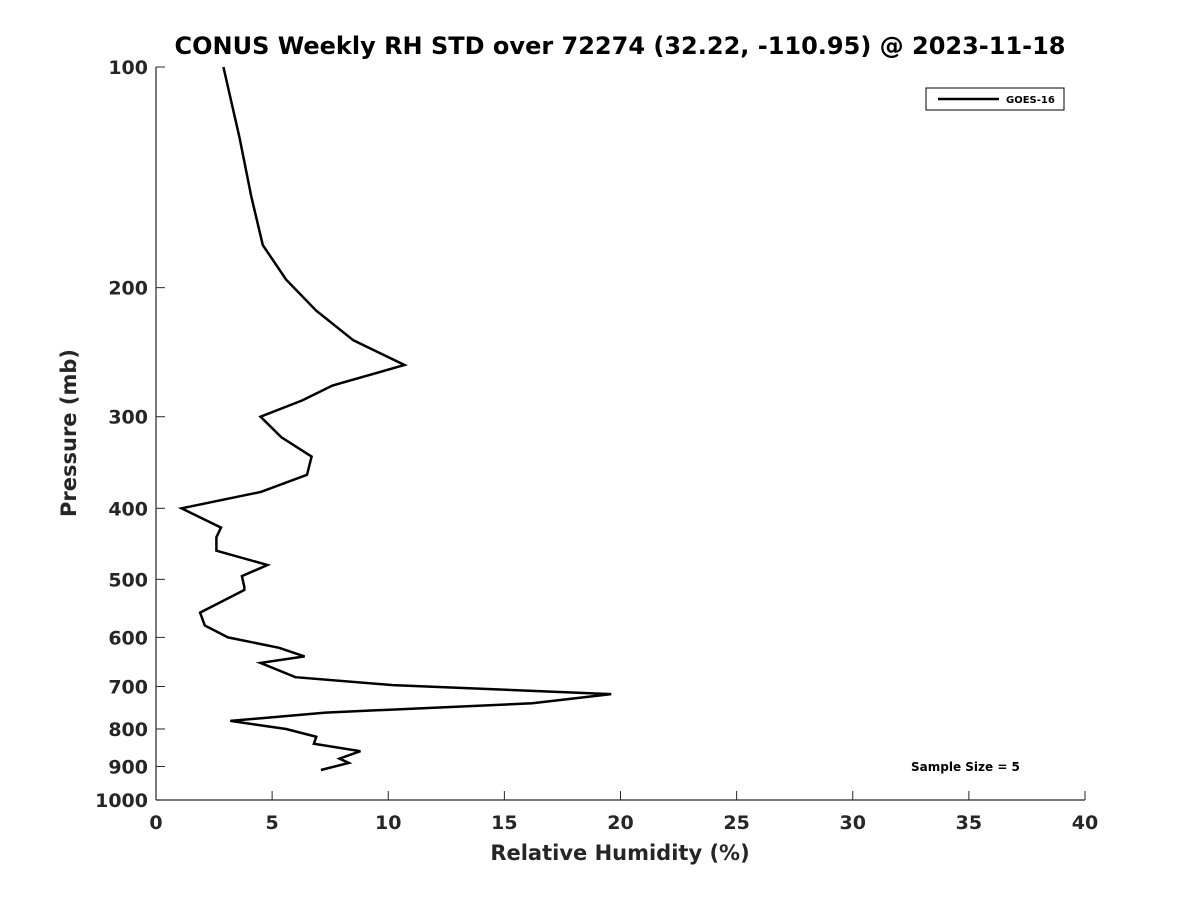 The image size is (1200, 900). What do you see at coordinates (128, 418) in the screenshot?
I see `y-tick-label: 300` at bounding box center [128, 418].